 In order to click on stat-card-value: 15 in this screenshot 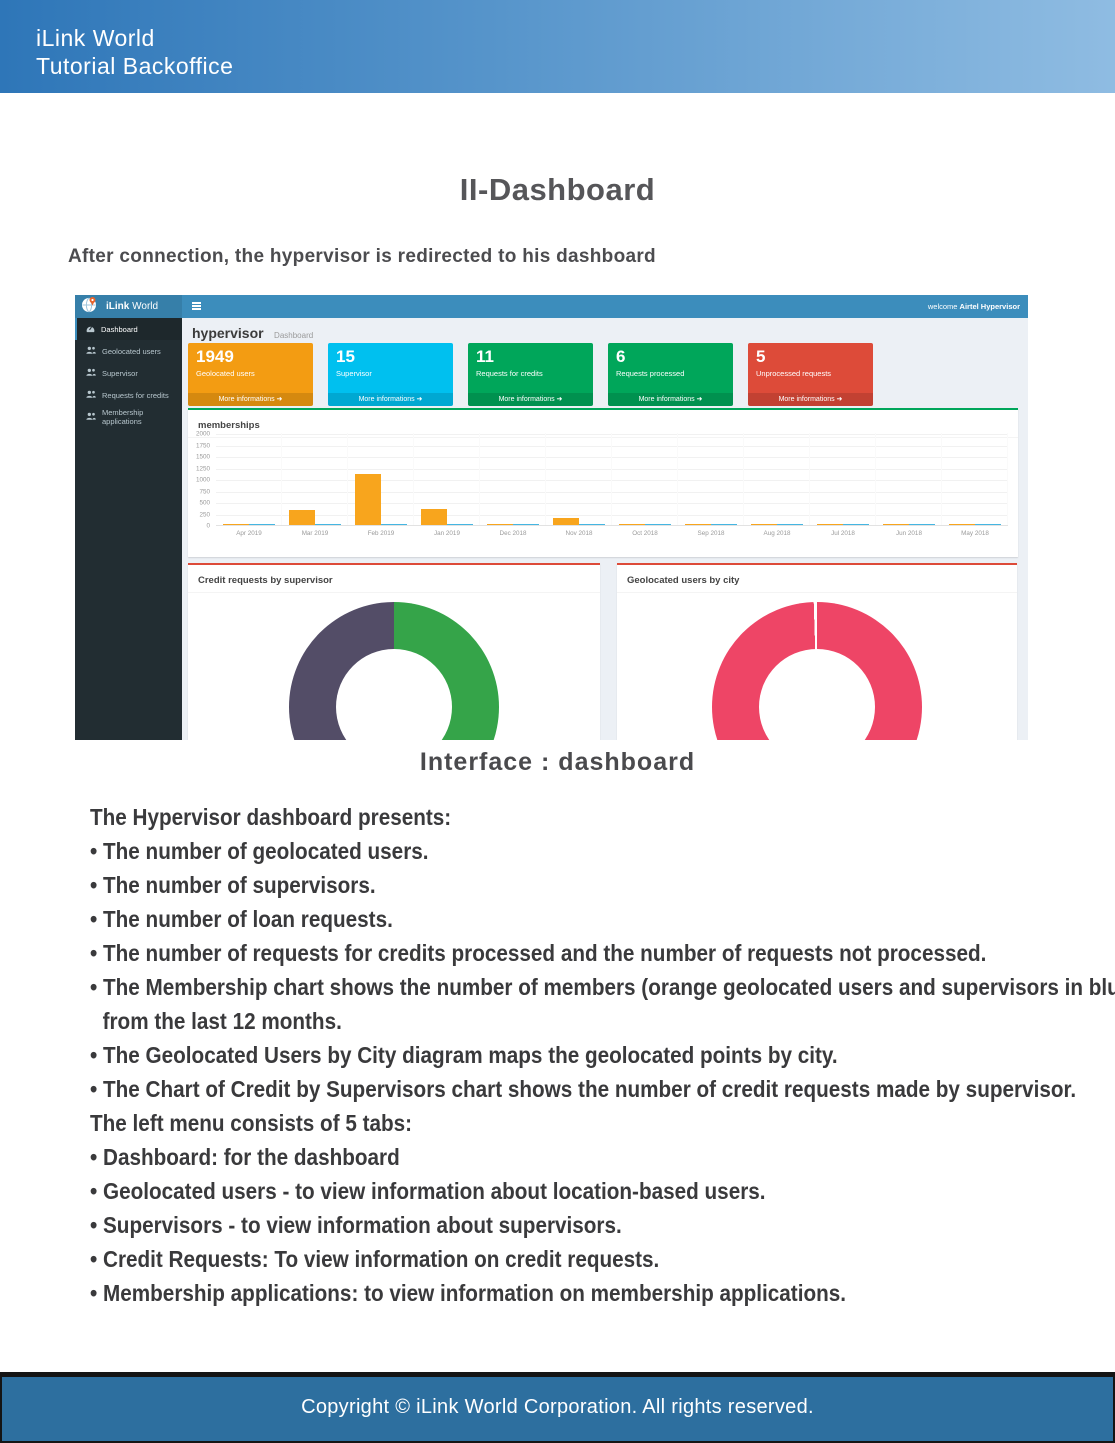, I will do `click(345, 356)`.